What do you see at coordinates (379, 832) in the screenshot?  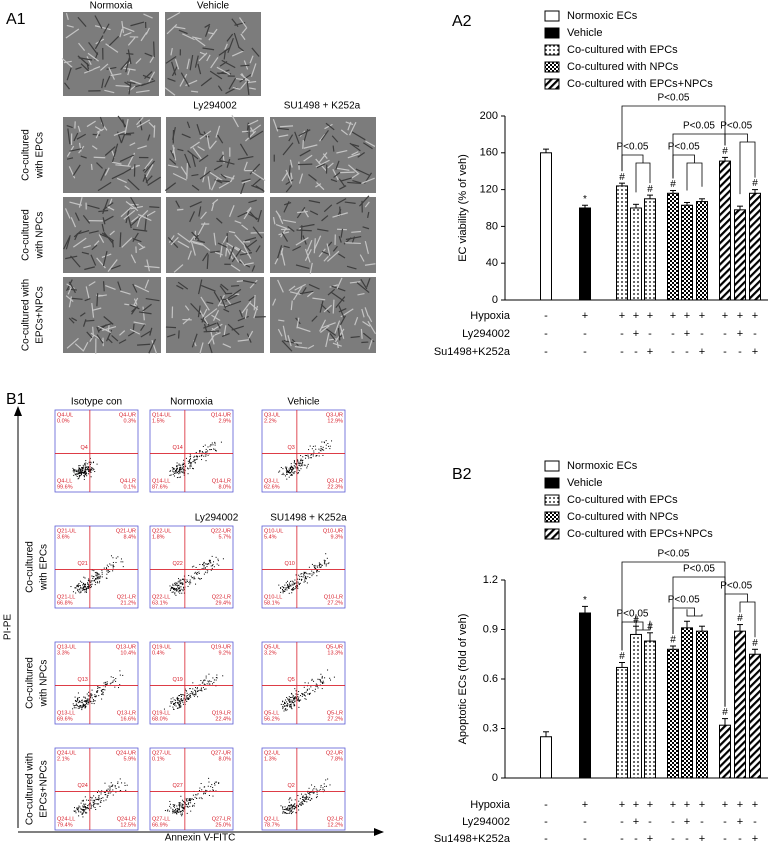 I see `arrow-head` at bounding box center [379, 832].